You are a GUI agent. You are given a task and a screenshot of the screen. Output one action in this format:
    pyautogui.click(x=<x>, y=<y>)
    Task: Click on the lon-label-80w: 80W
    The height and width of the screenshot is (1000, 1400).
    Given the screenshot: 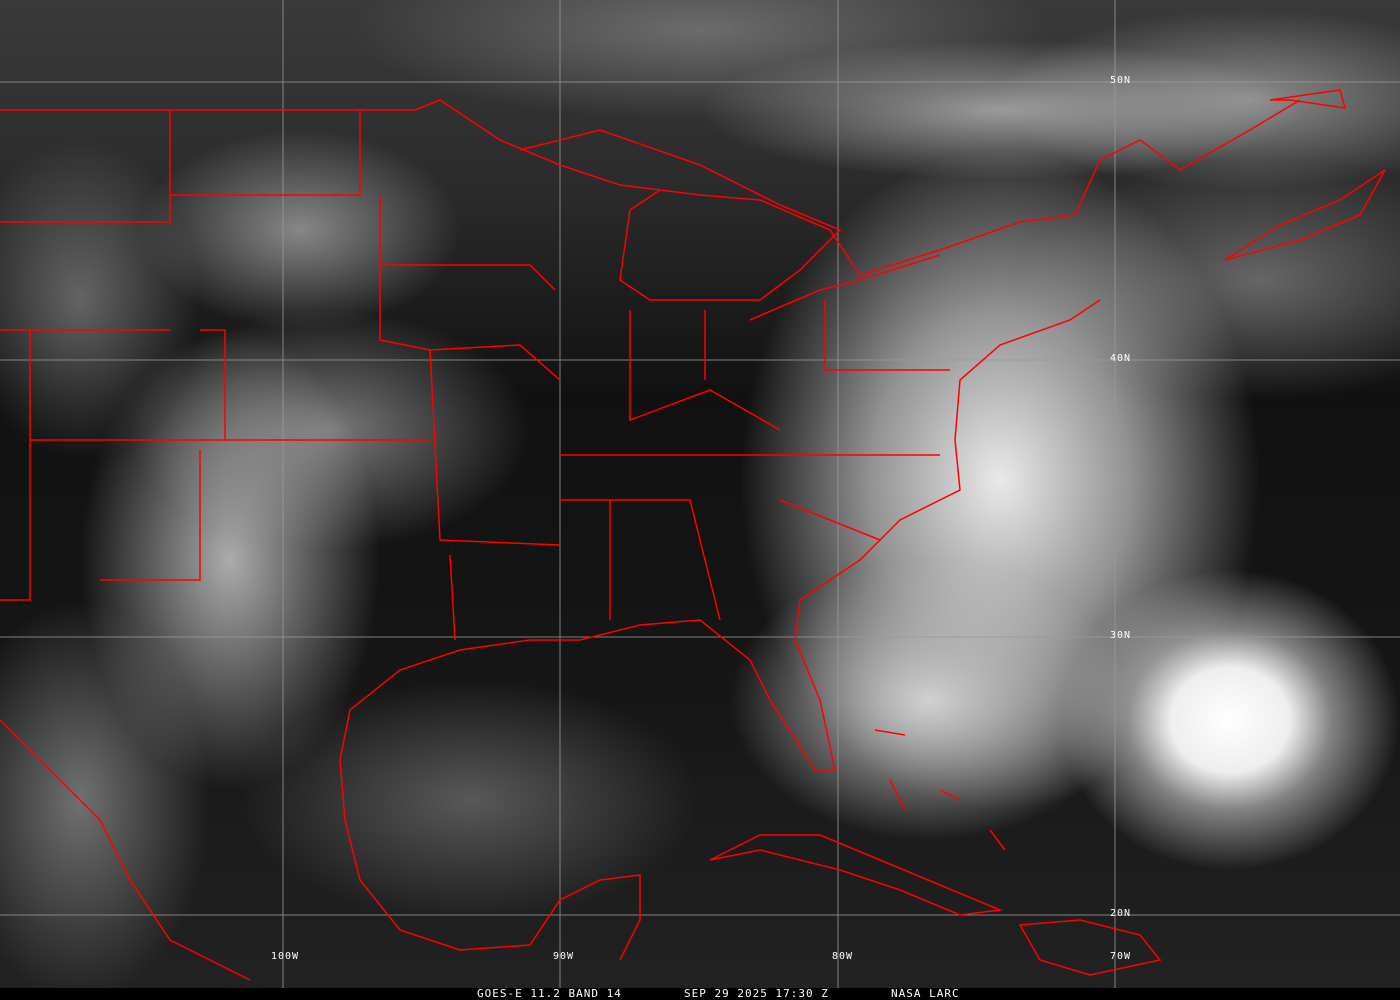 What is the action you would take?
    pyautogui.click(x=843, y=956)
    